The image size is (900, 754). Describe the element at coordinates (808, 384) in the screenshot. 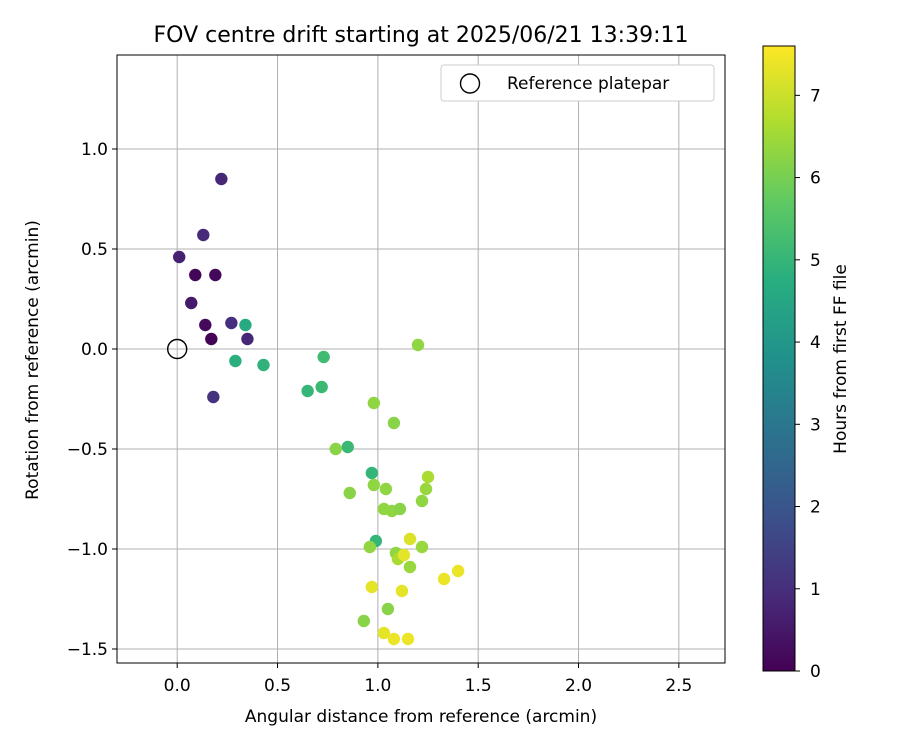

I see `colorbar-ticks: 0 1 2 3 4 5 6 7` at that location.